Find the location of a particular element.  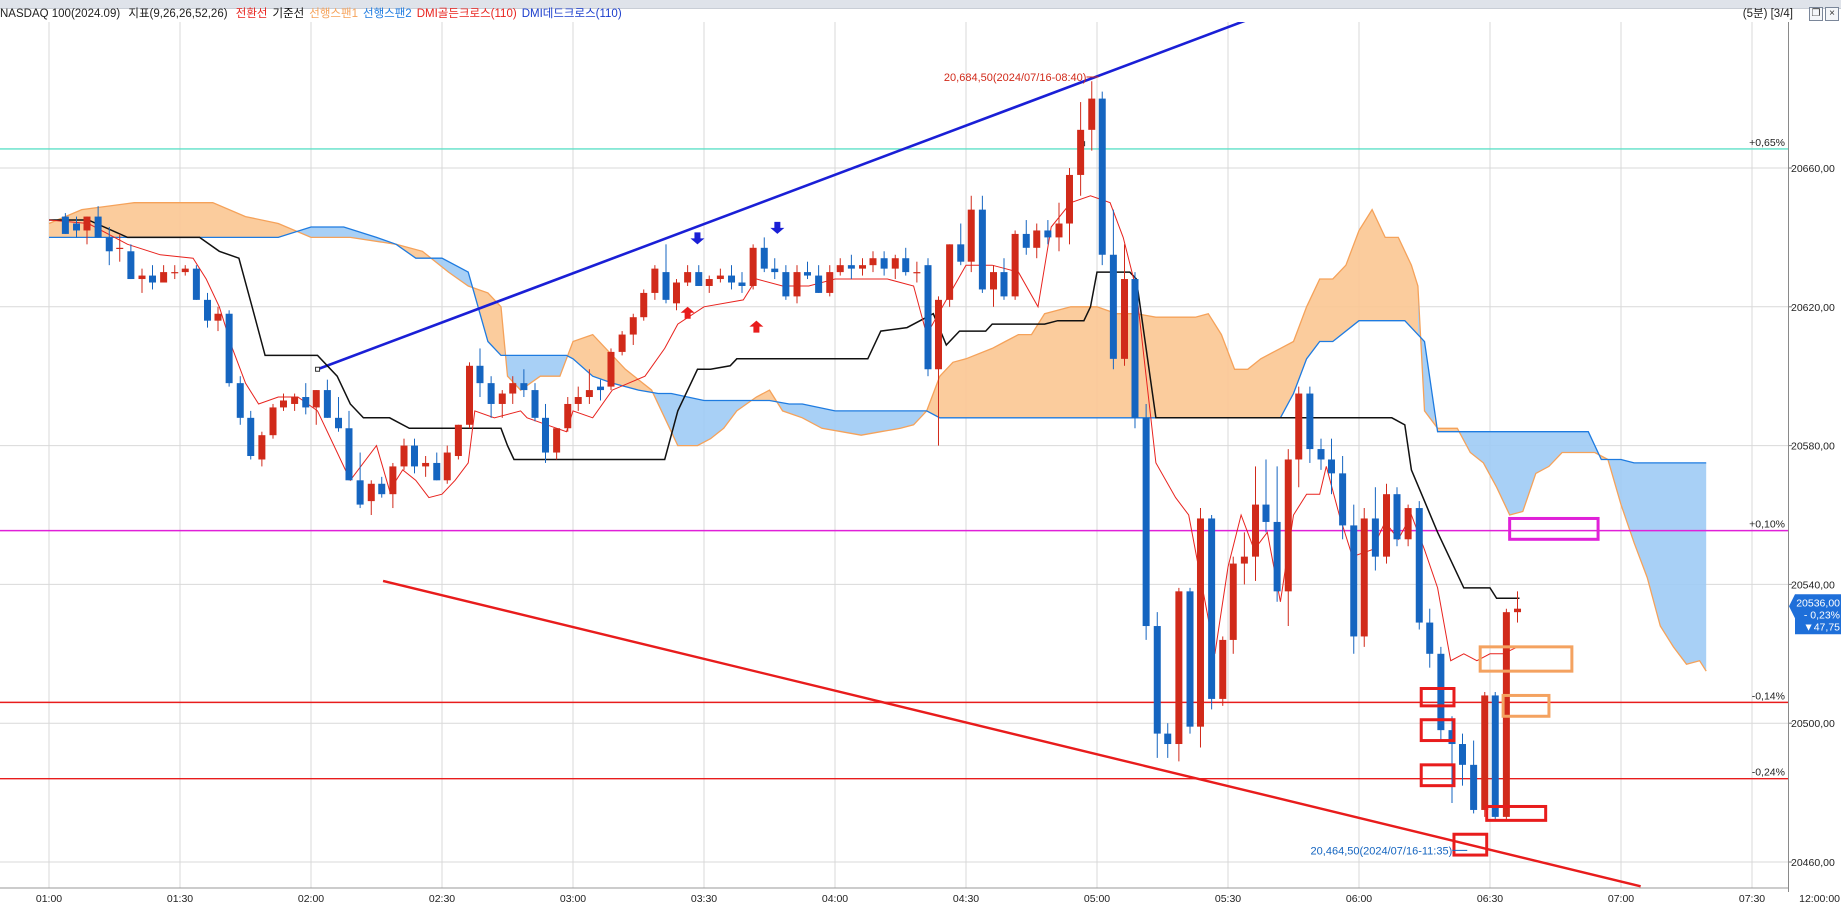

xtick-label-last: 12:00:00 is located at coordinates (1819, 899).